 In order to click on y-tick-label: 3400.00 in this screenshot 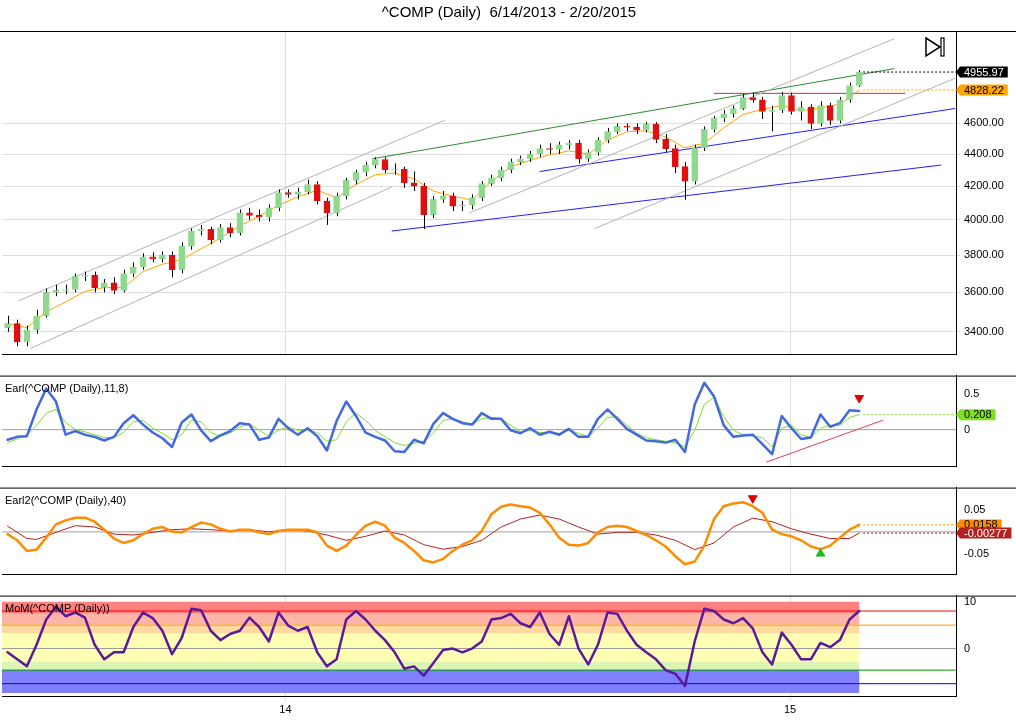, I will do `click(984, 330)`.